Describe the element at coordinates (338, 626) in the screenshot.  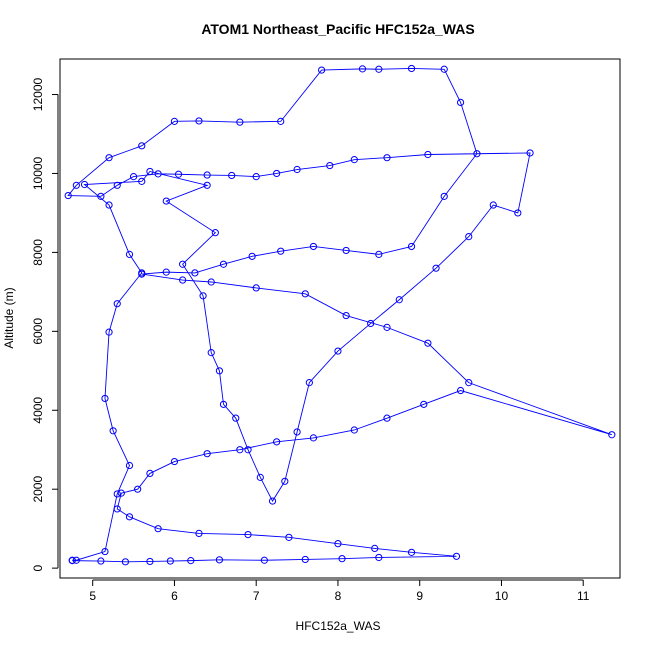
I see `x-axis-label: HFC152a_WAS` at that location.